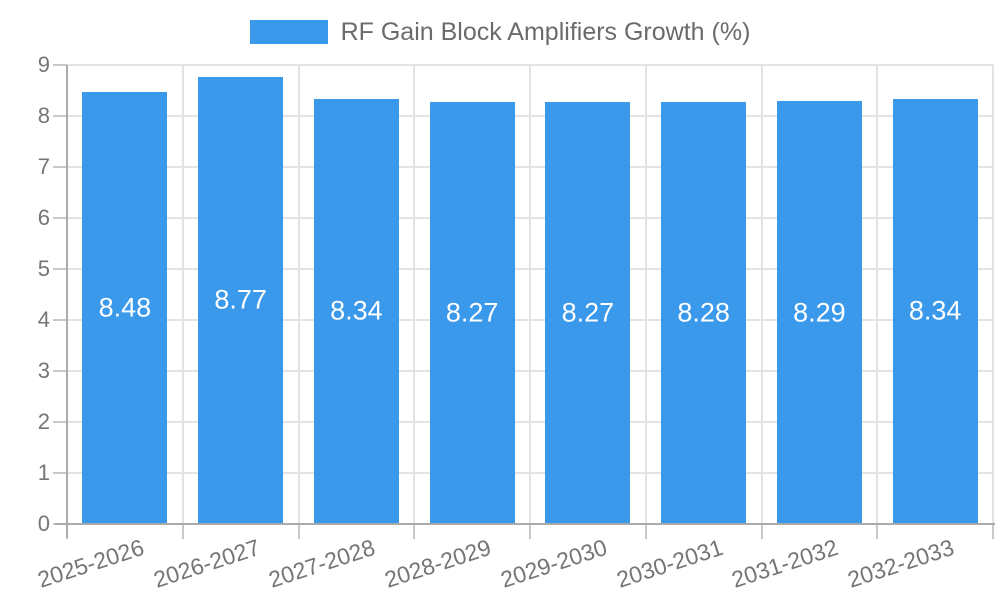  I want to click on bar-value-label: 8.29, so click(819, 312).